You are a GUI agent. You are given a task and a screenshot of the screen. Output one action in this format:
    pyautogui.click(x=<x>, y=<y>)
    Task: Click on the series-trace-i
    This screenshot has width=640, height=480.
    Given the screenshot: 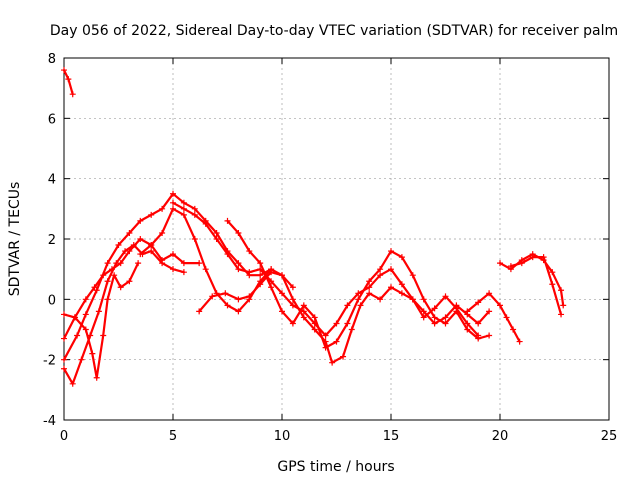 What is the action you would take?
    pyautogui.click(x=339, y=317)
    